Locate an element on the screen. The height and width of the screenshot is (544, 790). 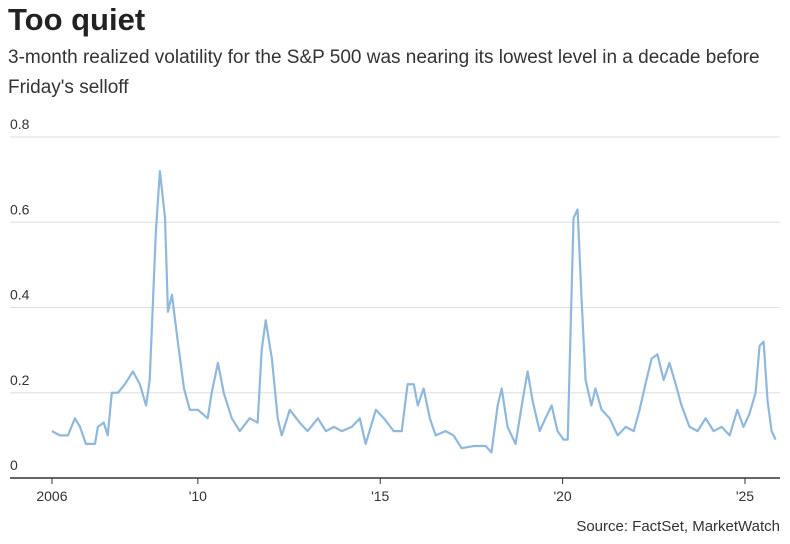
x-tick-label: 2006 is located at coordinates (51, 496).